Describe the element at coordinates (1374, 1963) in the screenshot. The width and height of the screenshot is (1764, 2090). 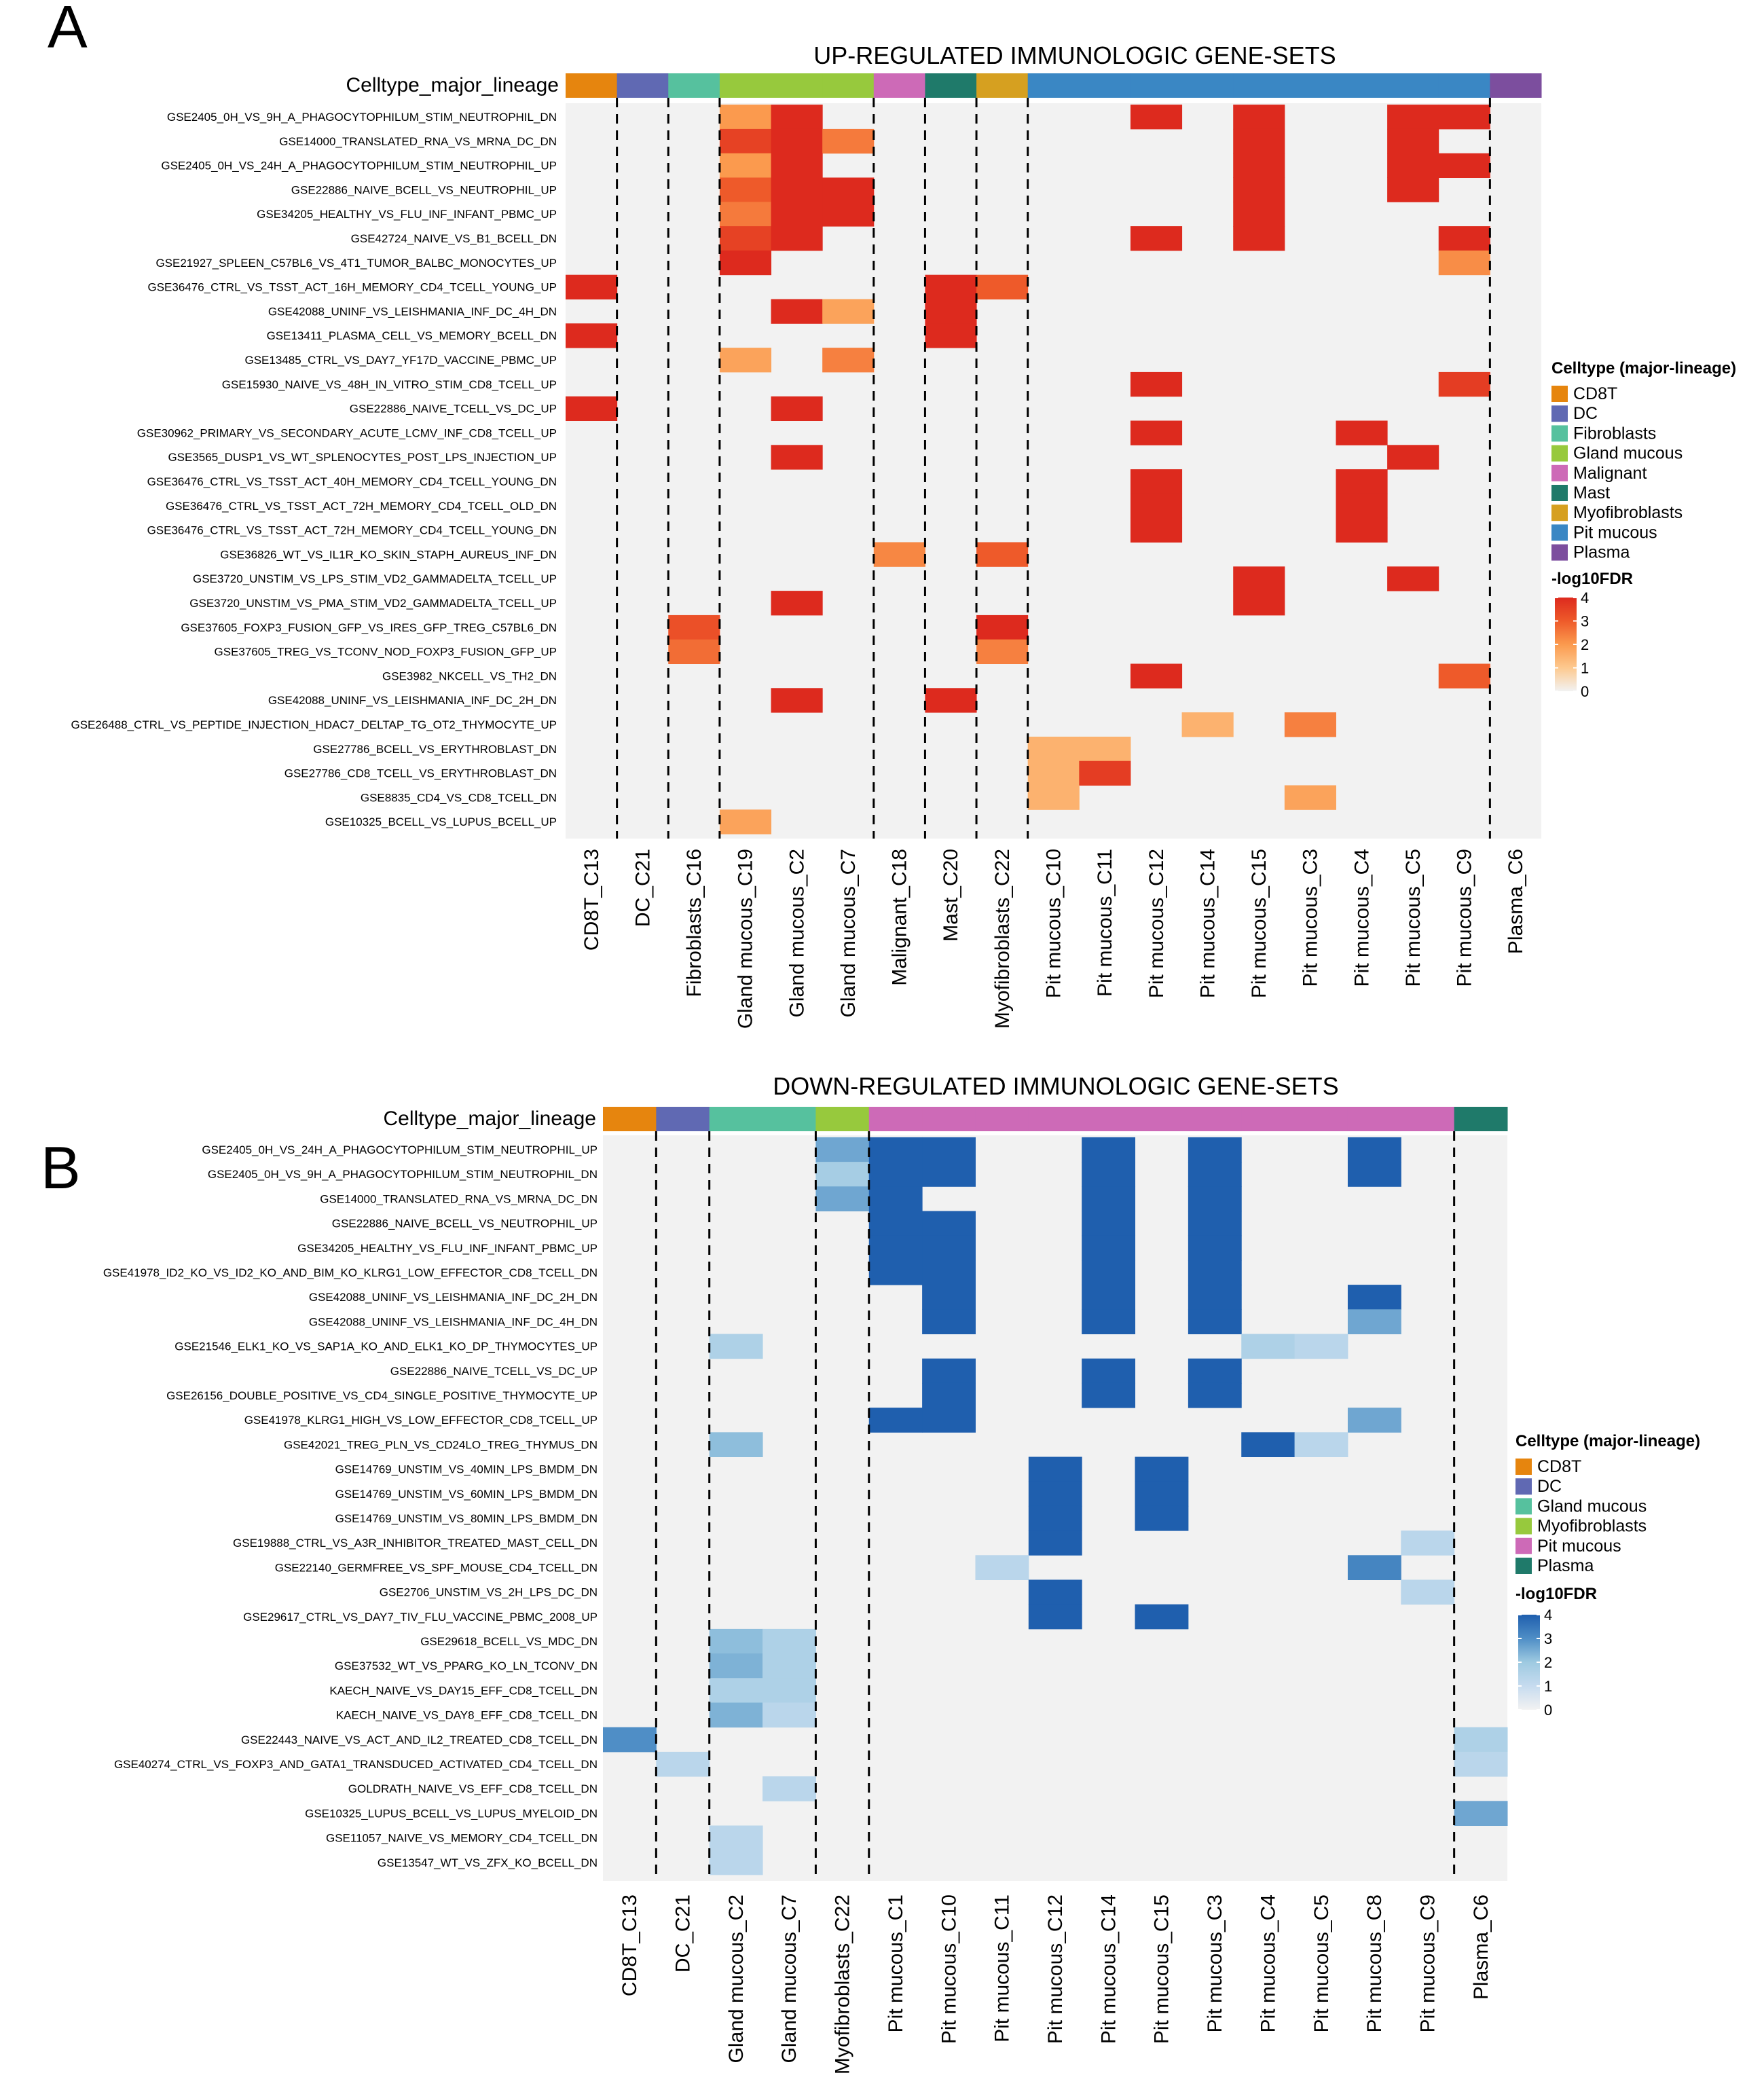
I see `panel-b-column-label: Pit mucous_C8` at that location.